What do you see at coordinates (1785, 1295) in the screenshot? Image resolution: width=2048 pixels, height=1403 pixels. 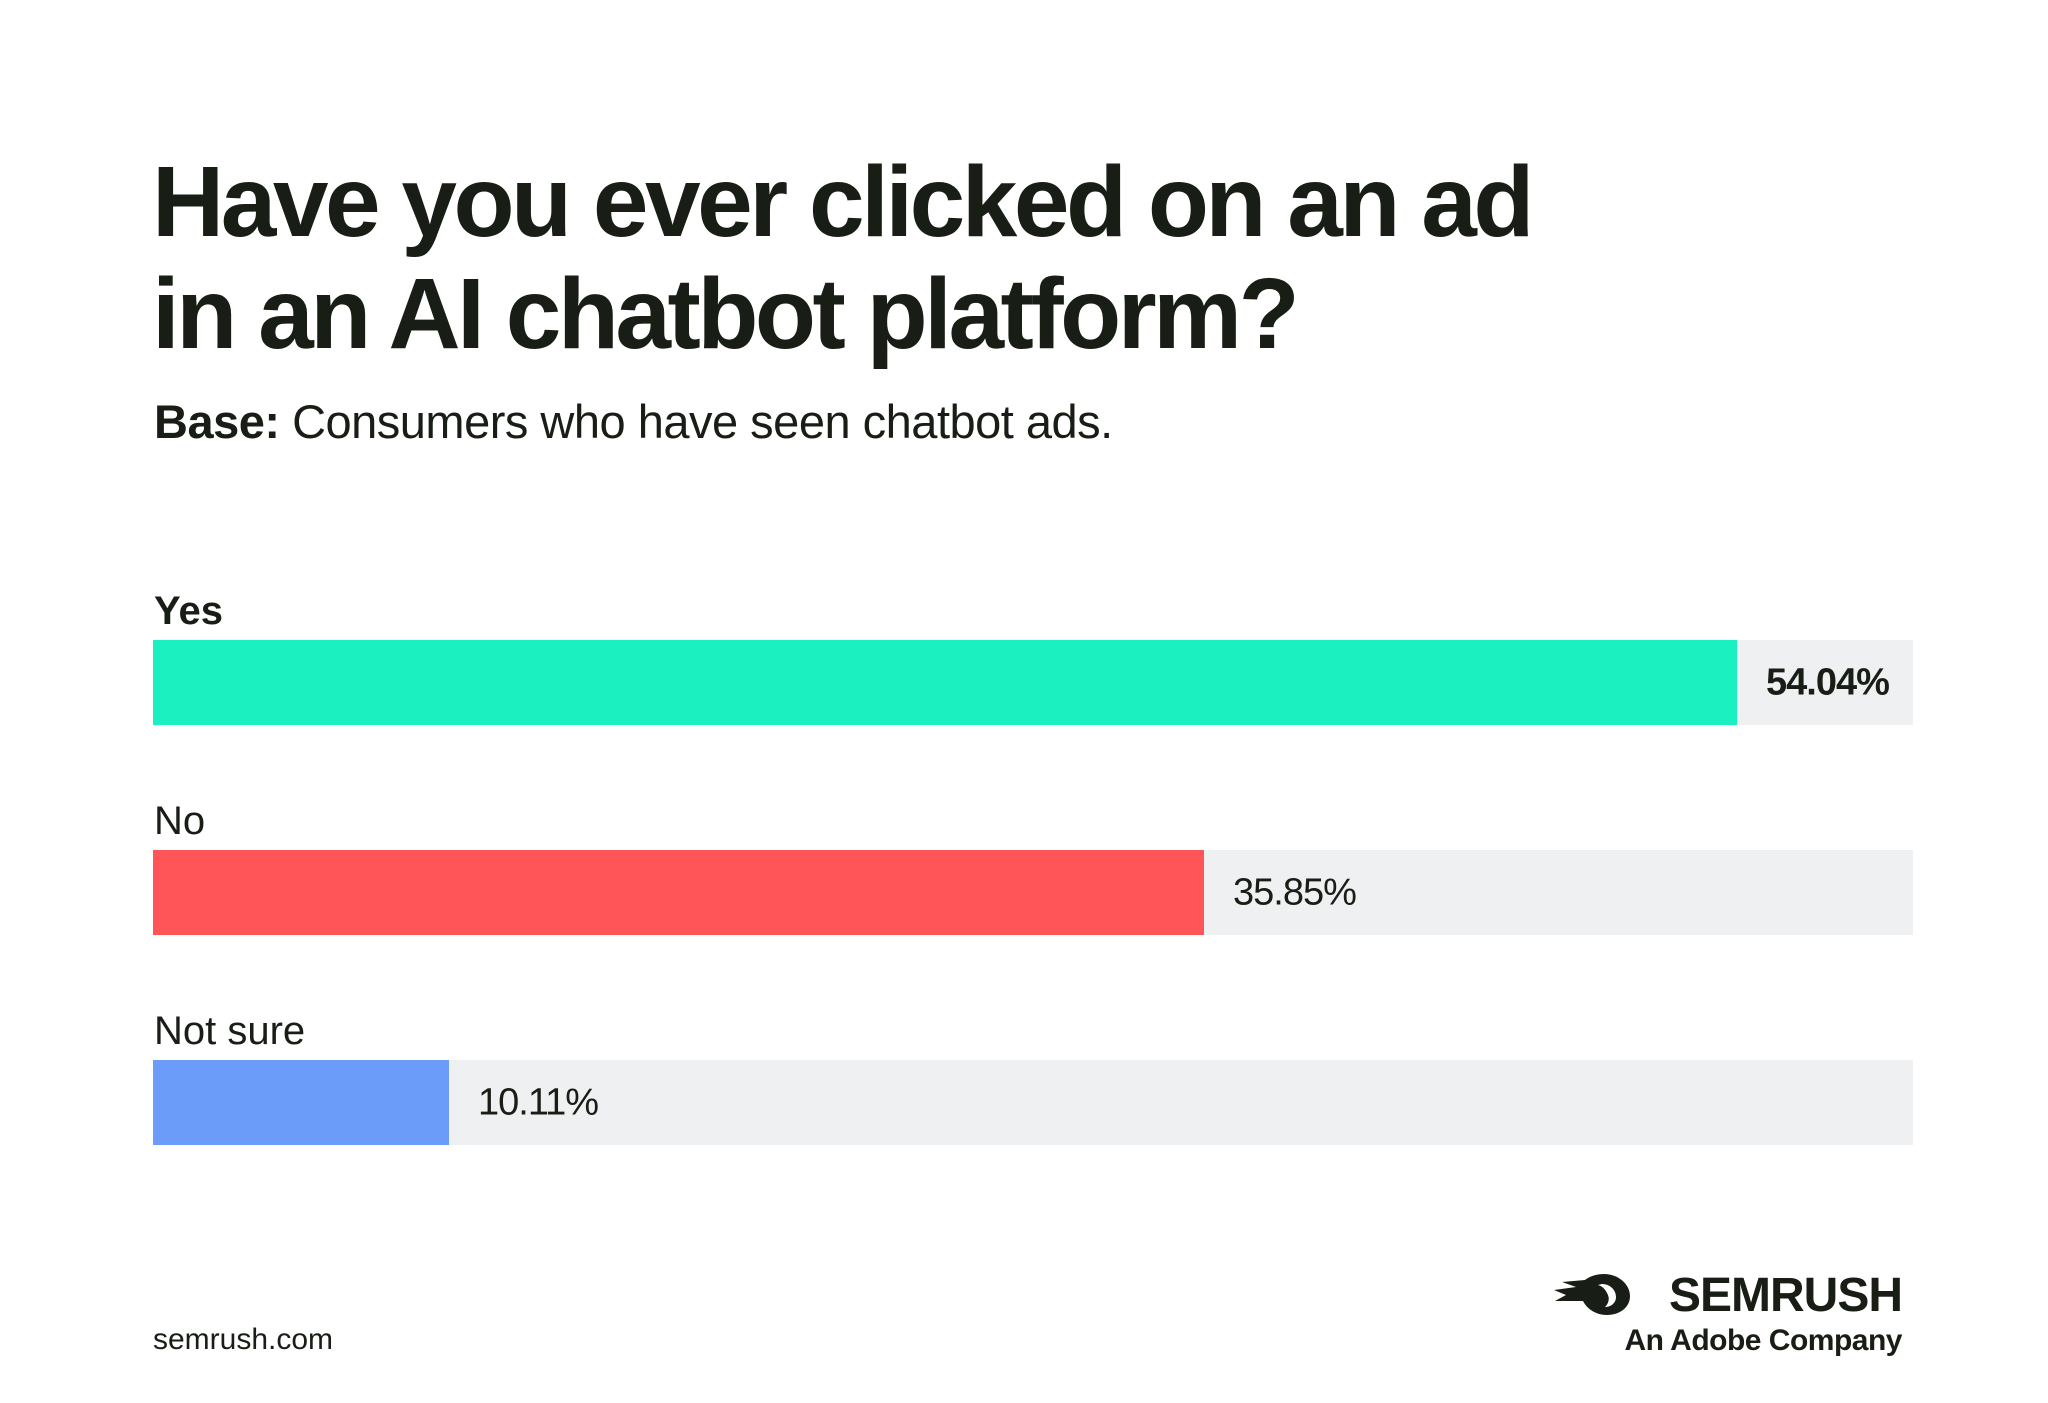 I see `brand-name: SEMRUSH` at bounding box center [1785, 1295].